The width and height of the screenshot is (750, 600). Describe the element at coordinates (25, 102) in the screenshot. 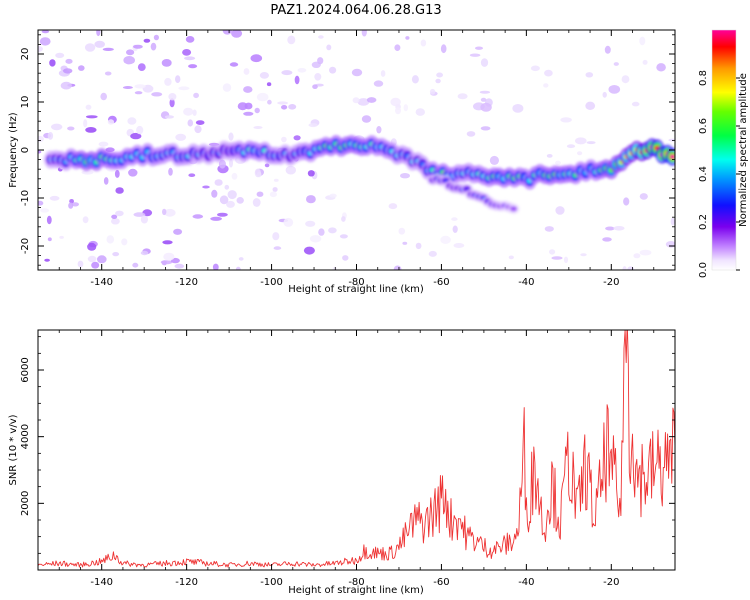

I see `y-tick-label: 10` at that location.